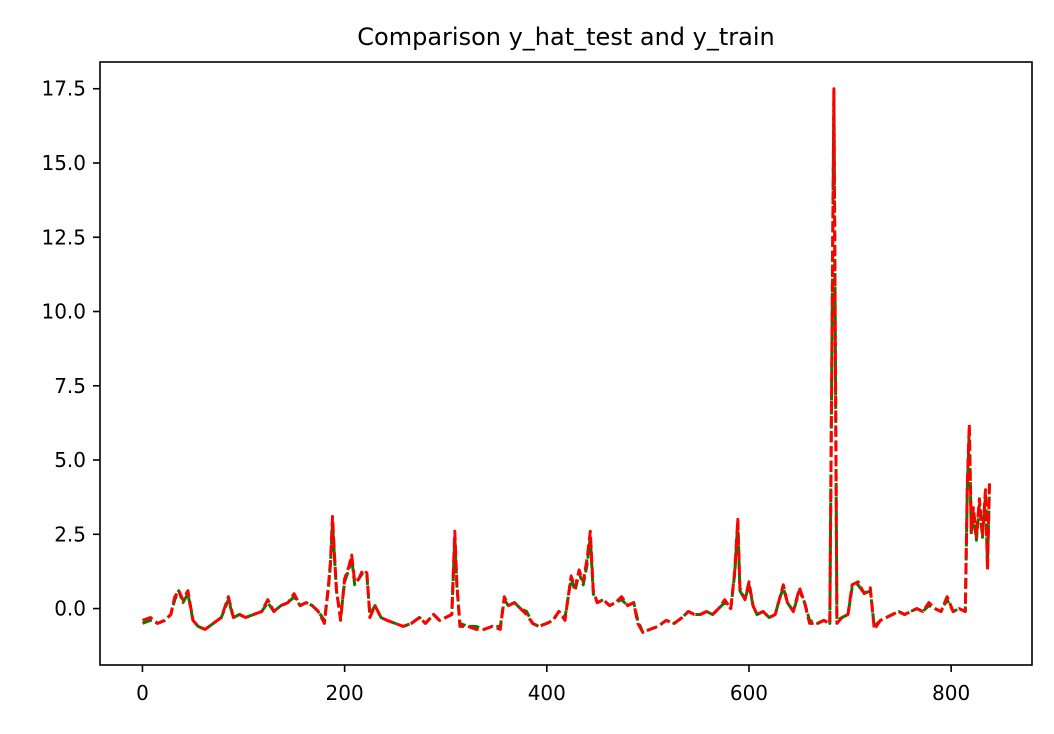  I want to click on x-tick-label: 600, so click(749, 693).